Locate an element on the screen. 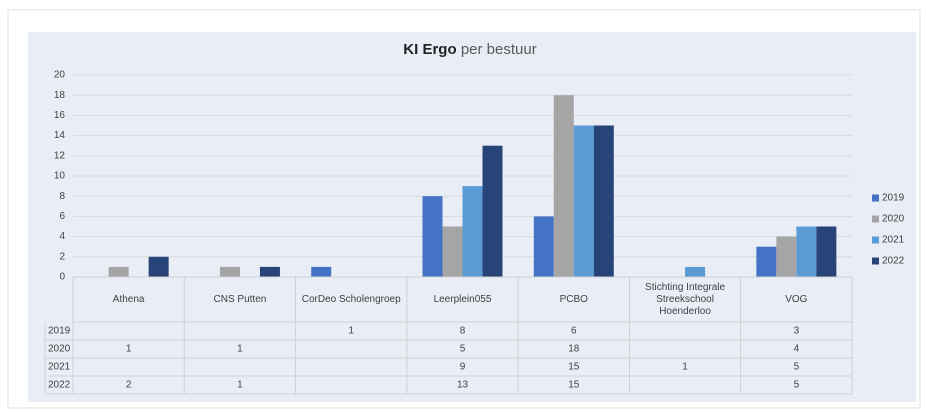  legend-label: 2021 is located at coordinates (893, 240).